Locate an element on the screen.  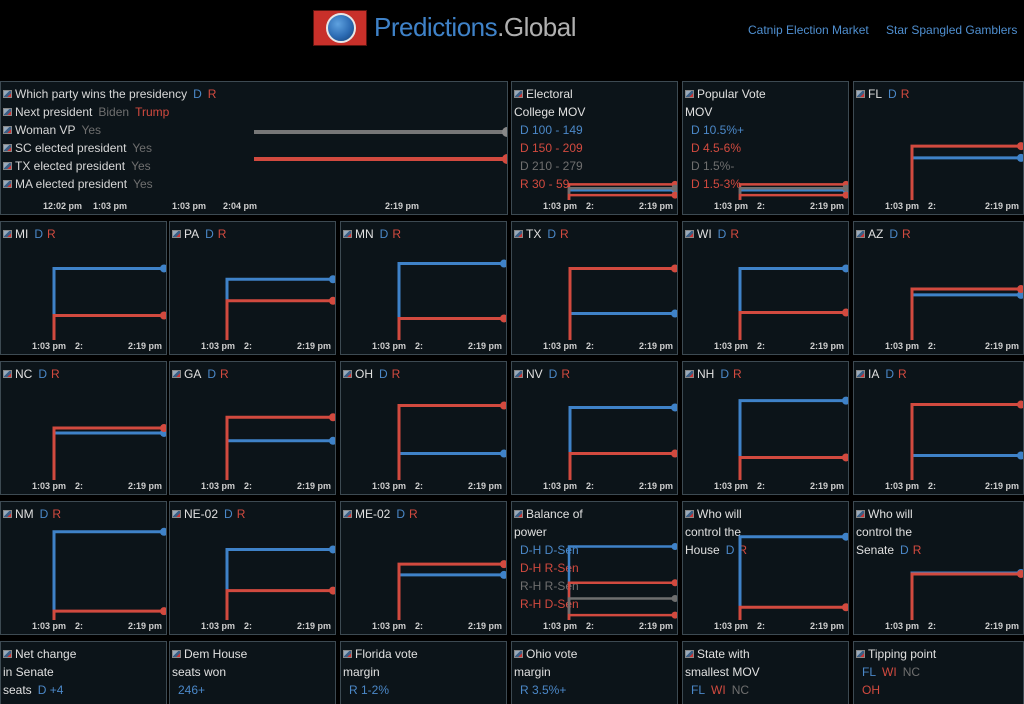
market-row: SC elected president Yes is located at coordinates (108, 148).